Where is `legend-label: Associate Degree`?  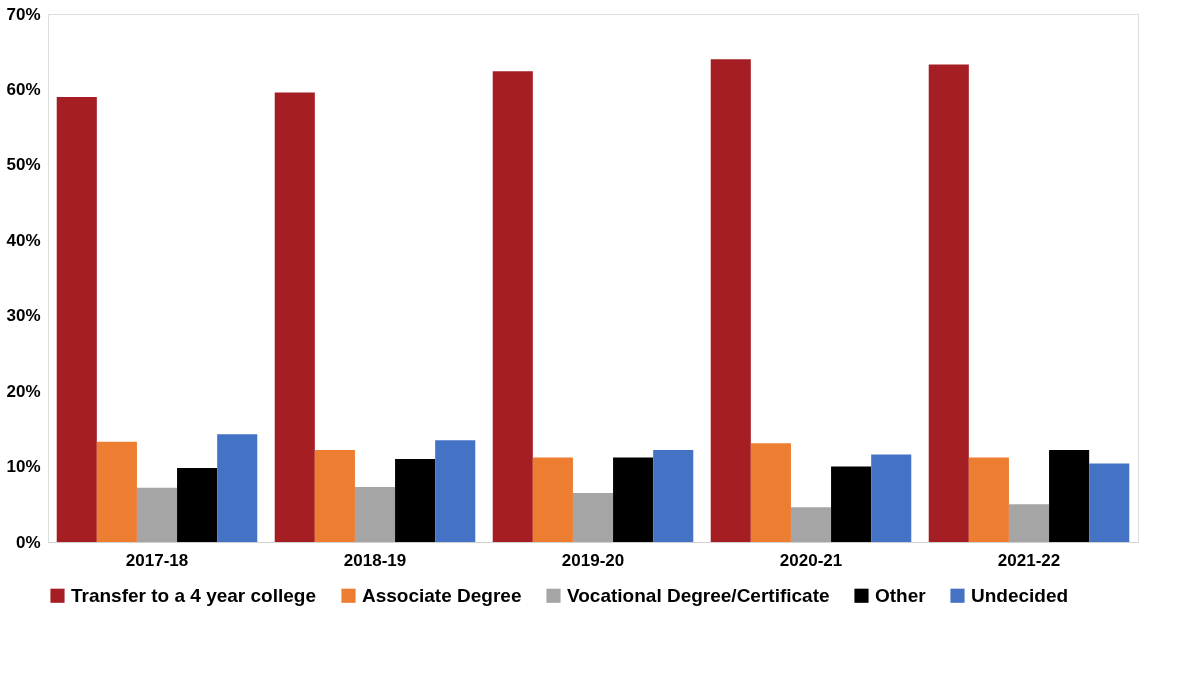 legend-label: Associate Degree is located at coordinates (442, 595).